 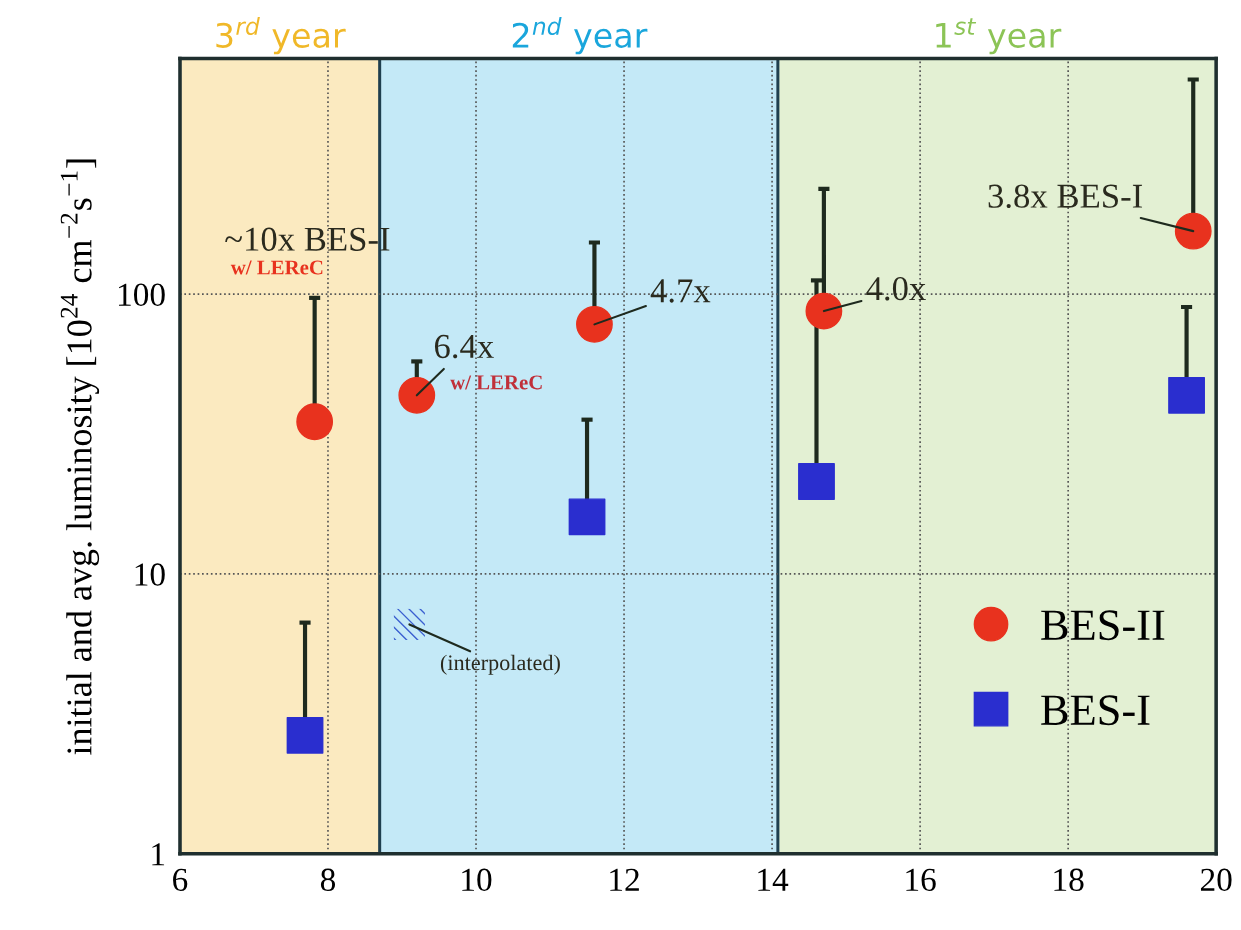 What do you see at coordinates (624, 879) in the screenshot?
I see `x-tick-label: 12` at bounding box center [624, 879].